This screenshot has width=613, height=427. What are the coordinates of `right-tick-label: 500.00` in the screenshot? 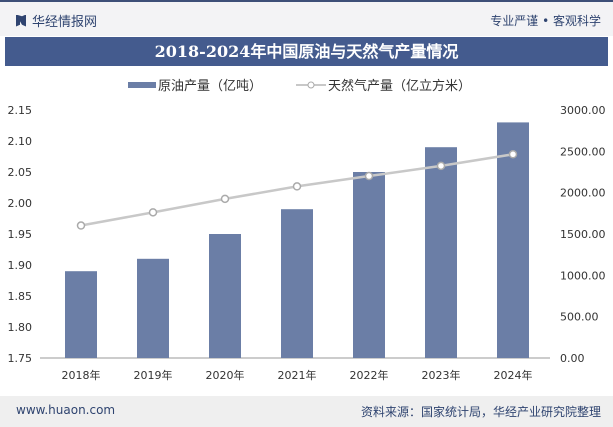 It's located at (579, 317).